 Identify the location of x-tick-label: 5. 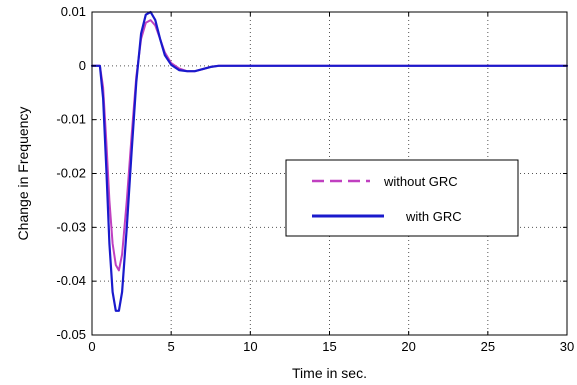
(171, 346).